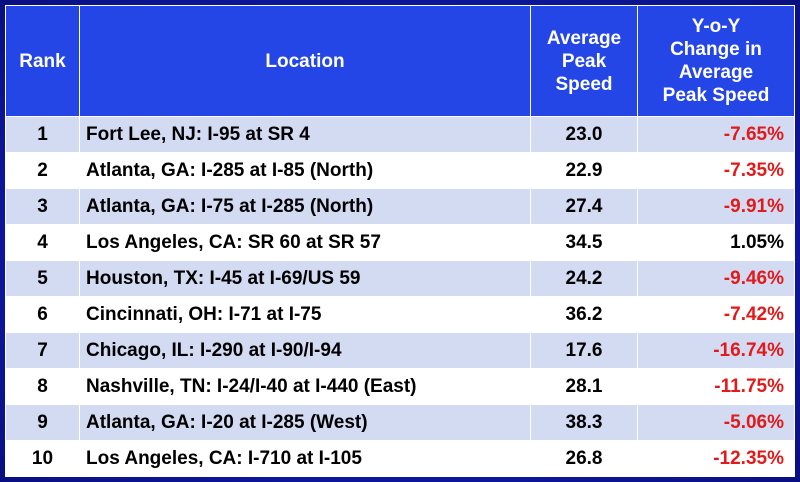 The height and width of the screenshot is (482, 800). I want to click on location-cell: Chicago, IL: I-290 at I-90/I-94, so click(305, 350).